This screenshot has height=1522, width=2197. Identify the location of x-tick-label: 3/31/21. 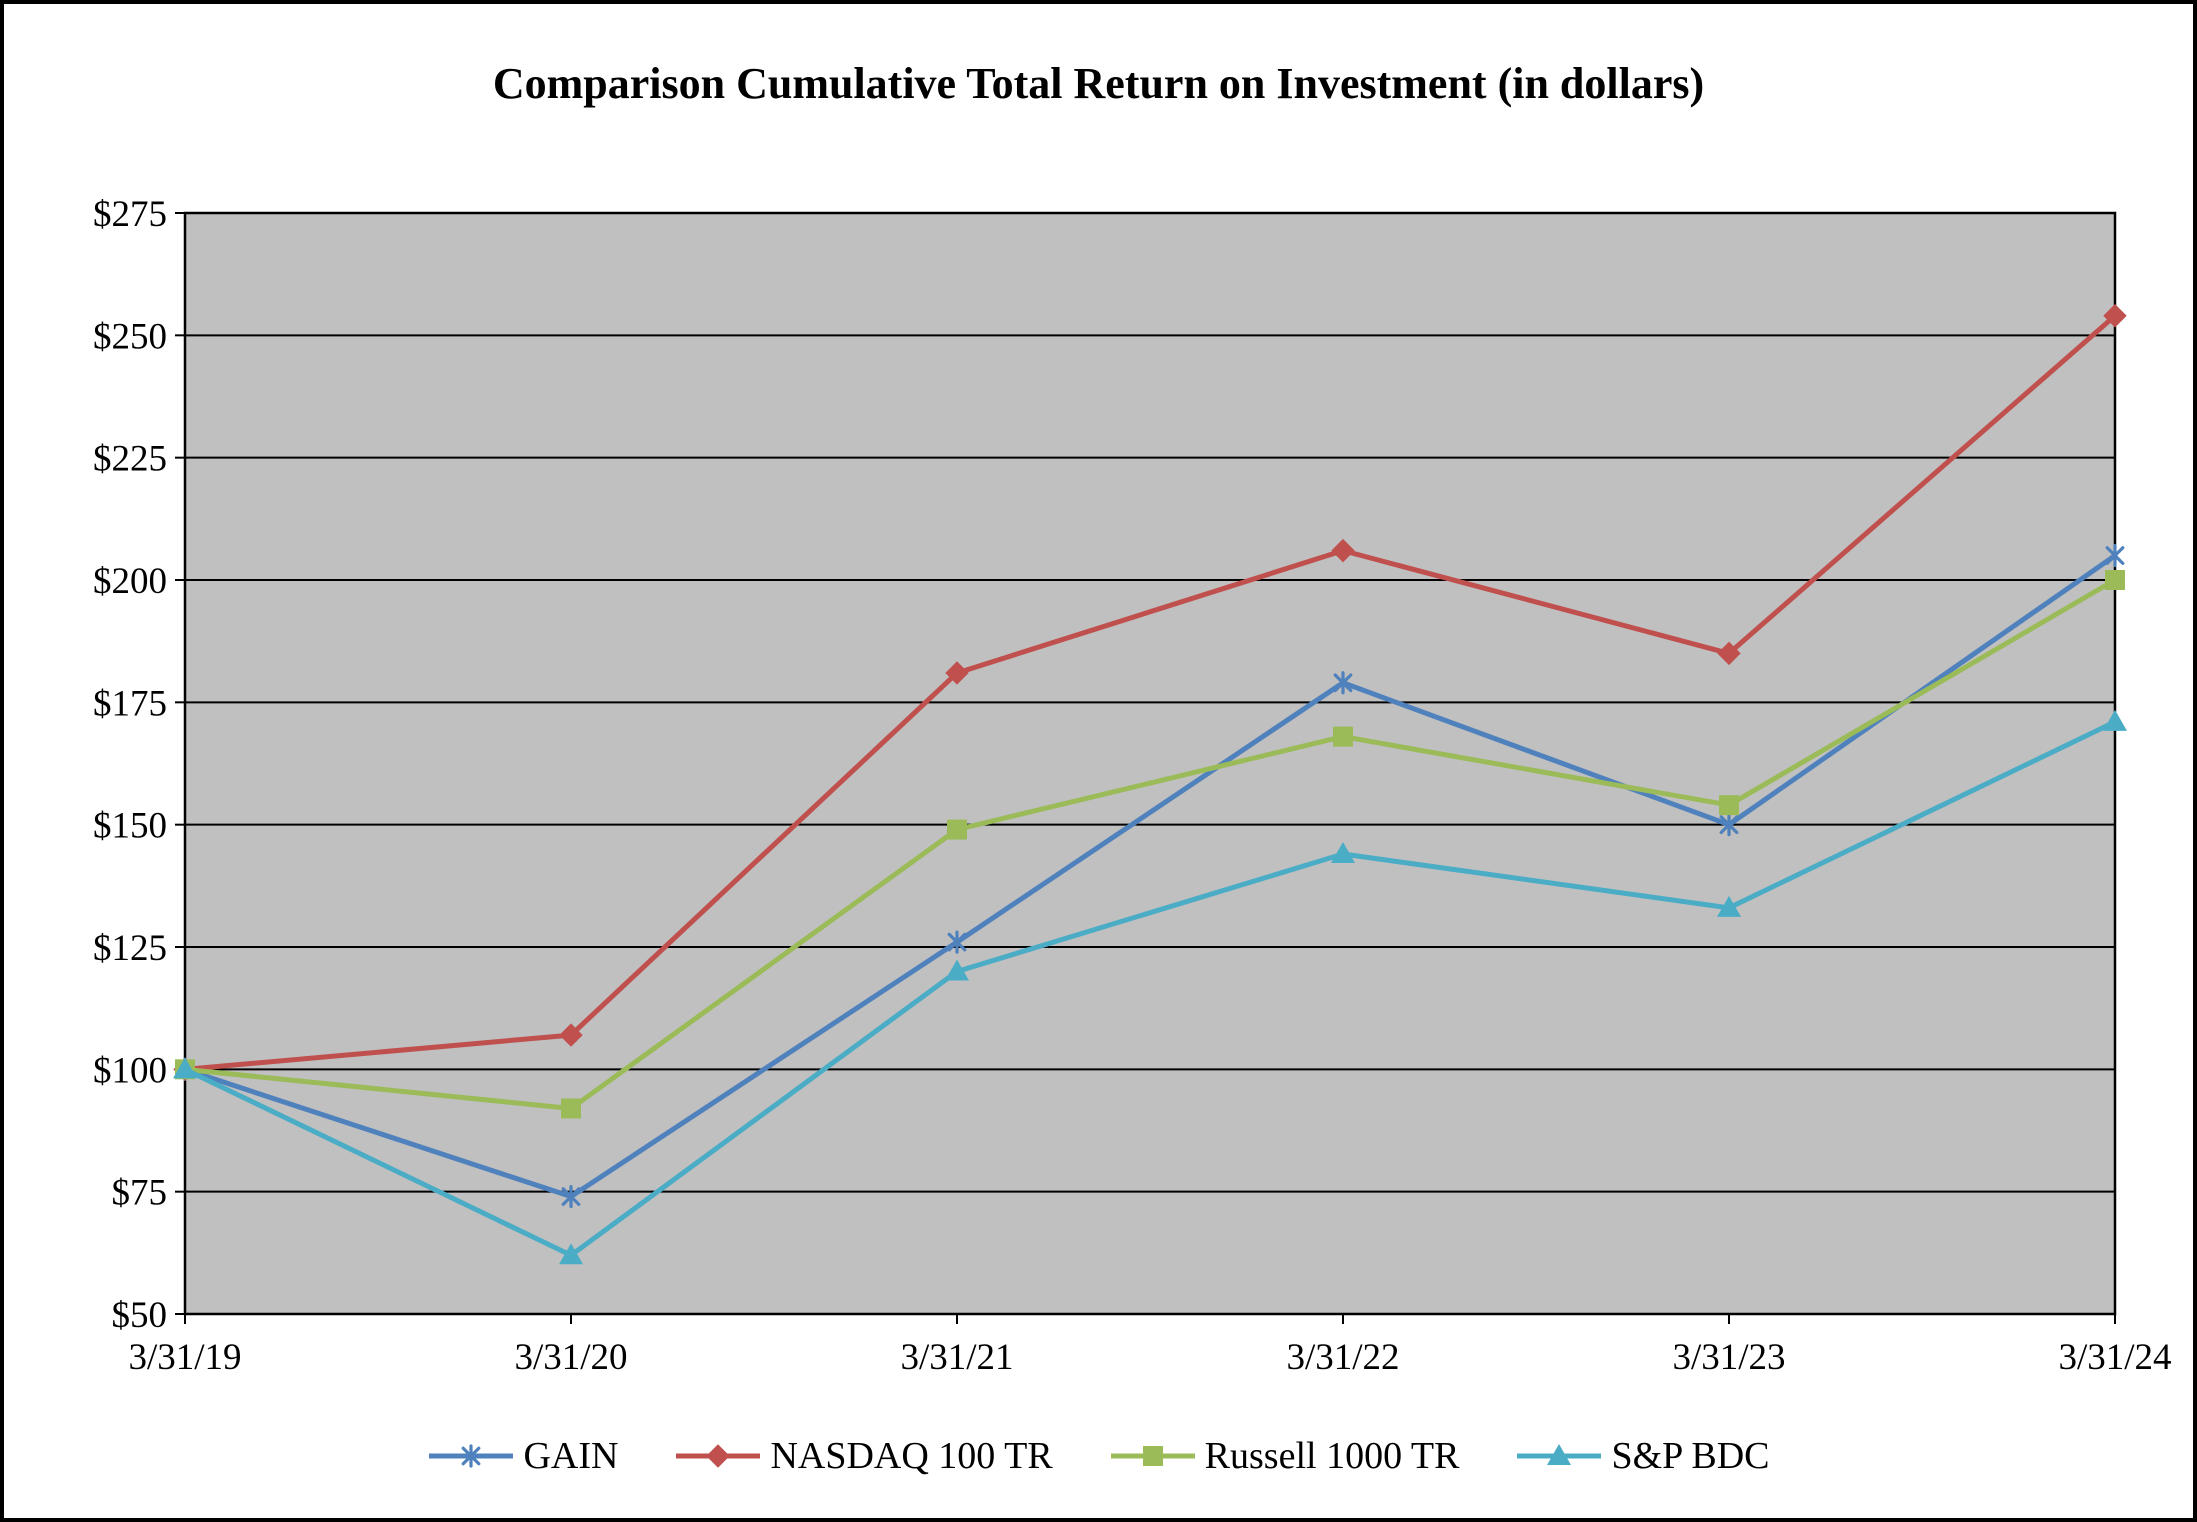
(956, 1357).